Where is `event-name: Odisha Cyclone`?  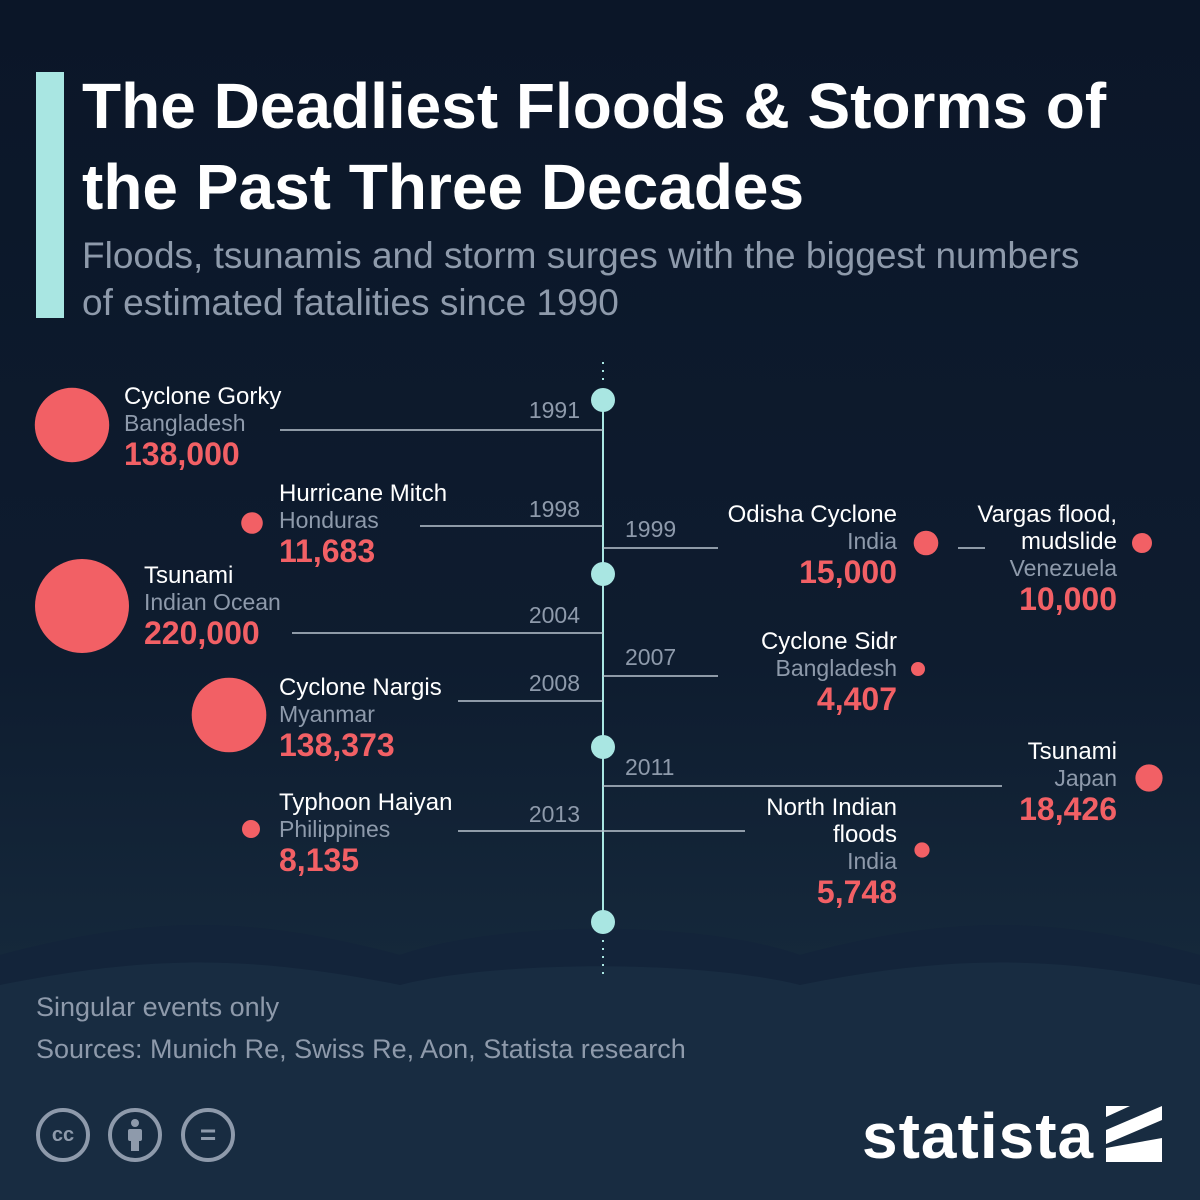
event-name: Odisha Cyclone is located at coordinates (812, 514).